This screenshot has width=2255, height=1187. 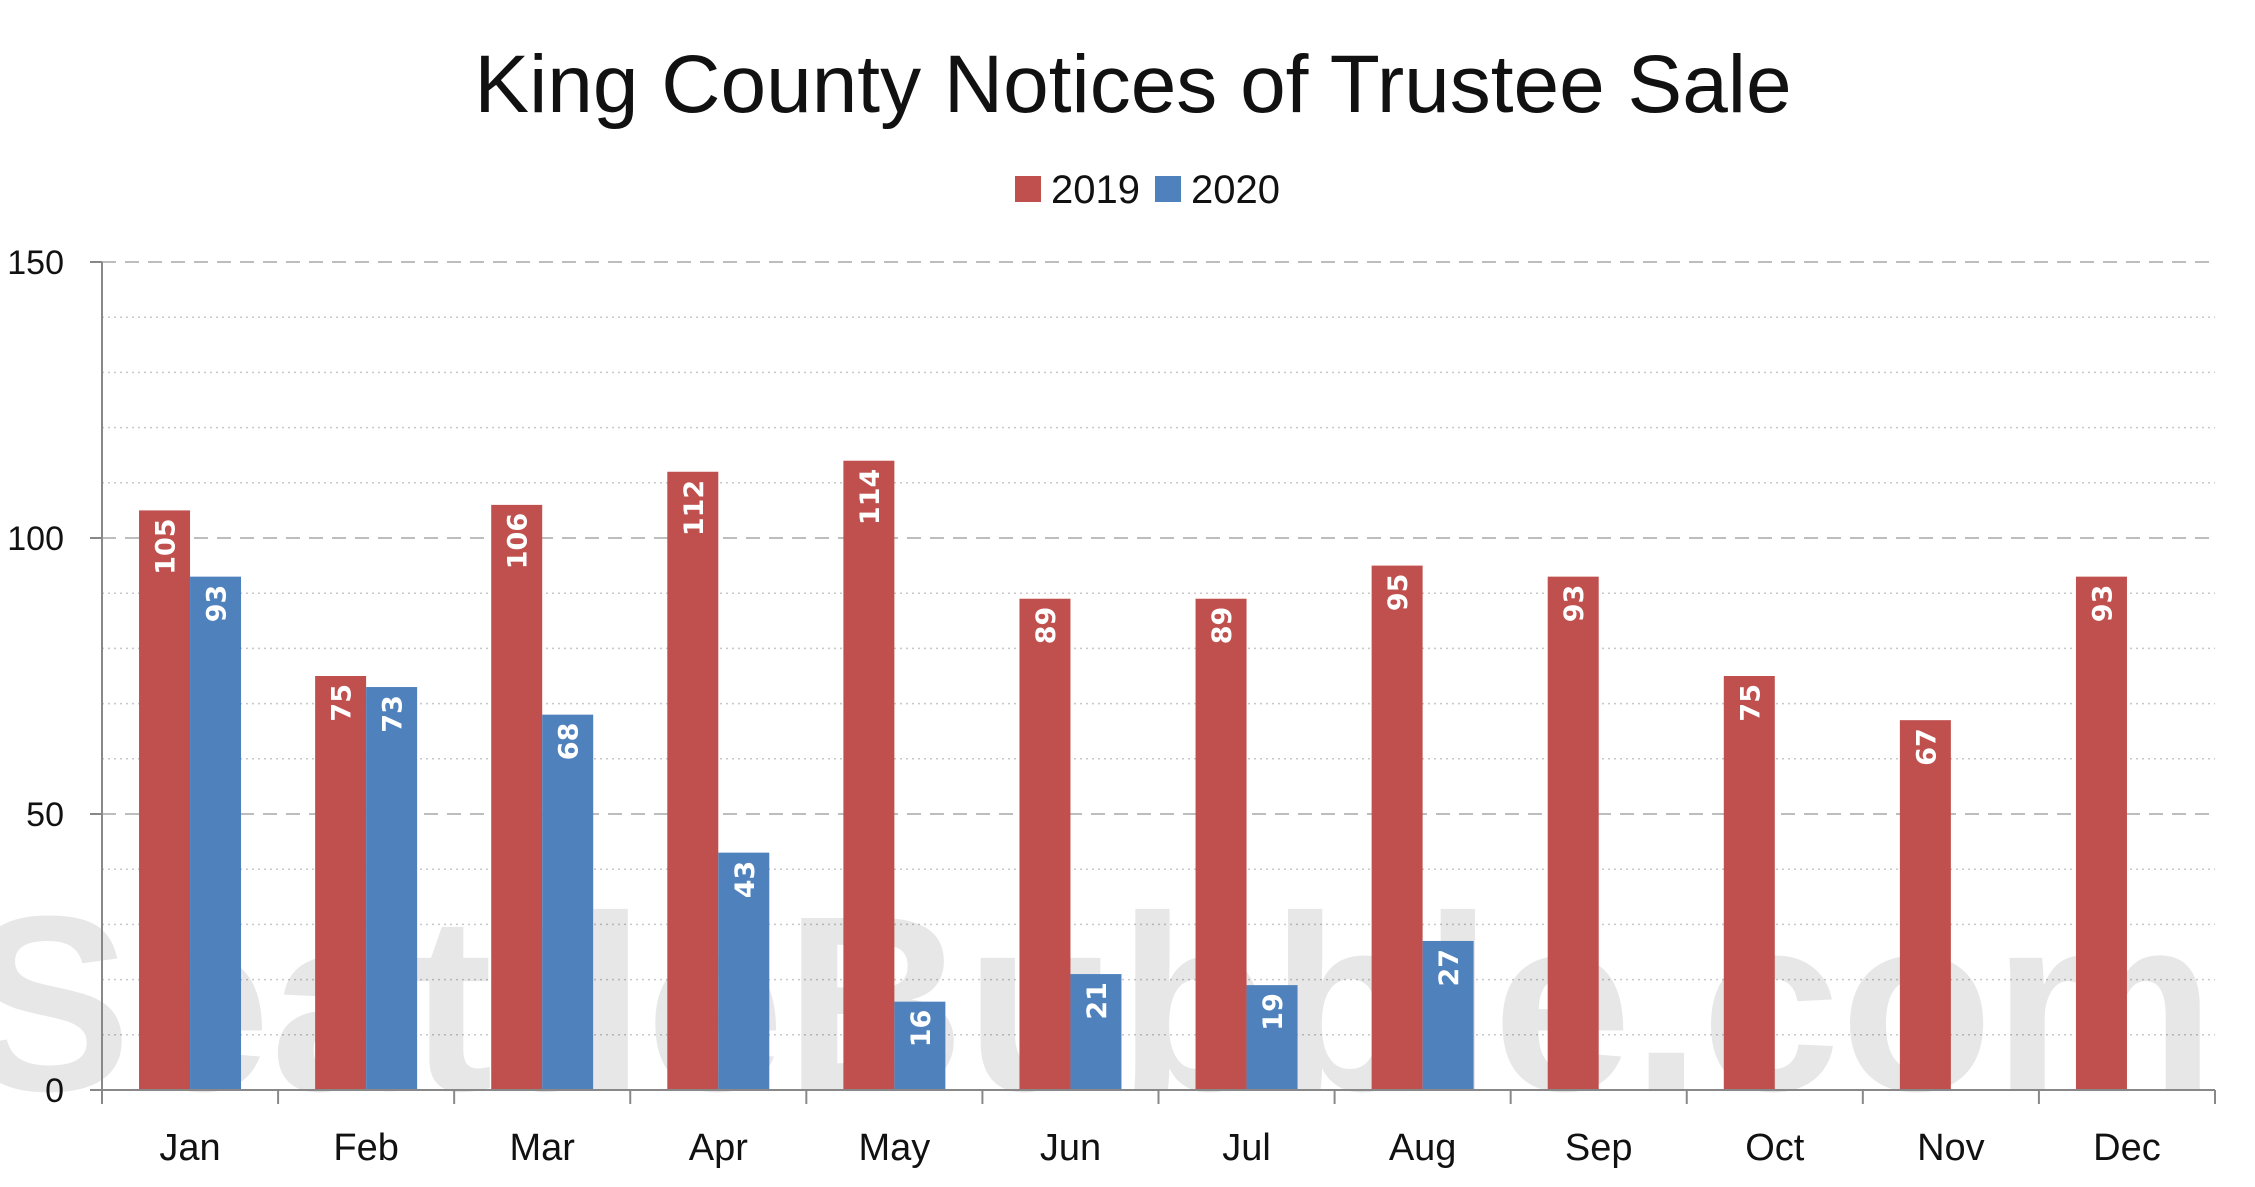 What do you see at coordinates (921, 1029) in the screenshot?
I see `data-label: 16` at bounding box center [921, 1029].